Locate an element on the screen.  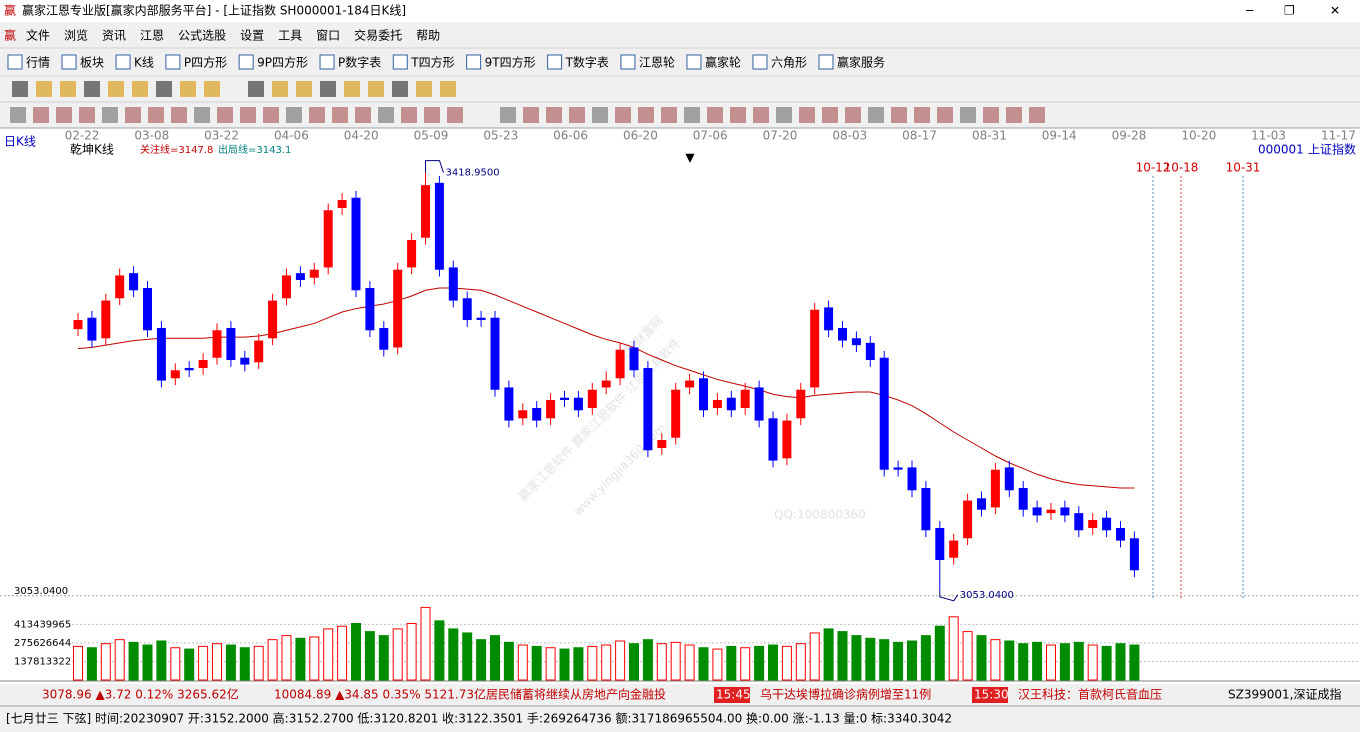
toolbar-button: P四方形 is located at coordinates (205, 62).